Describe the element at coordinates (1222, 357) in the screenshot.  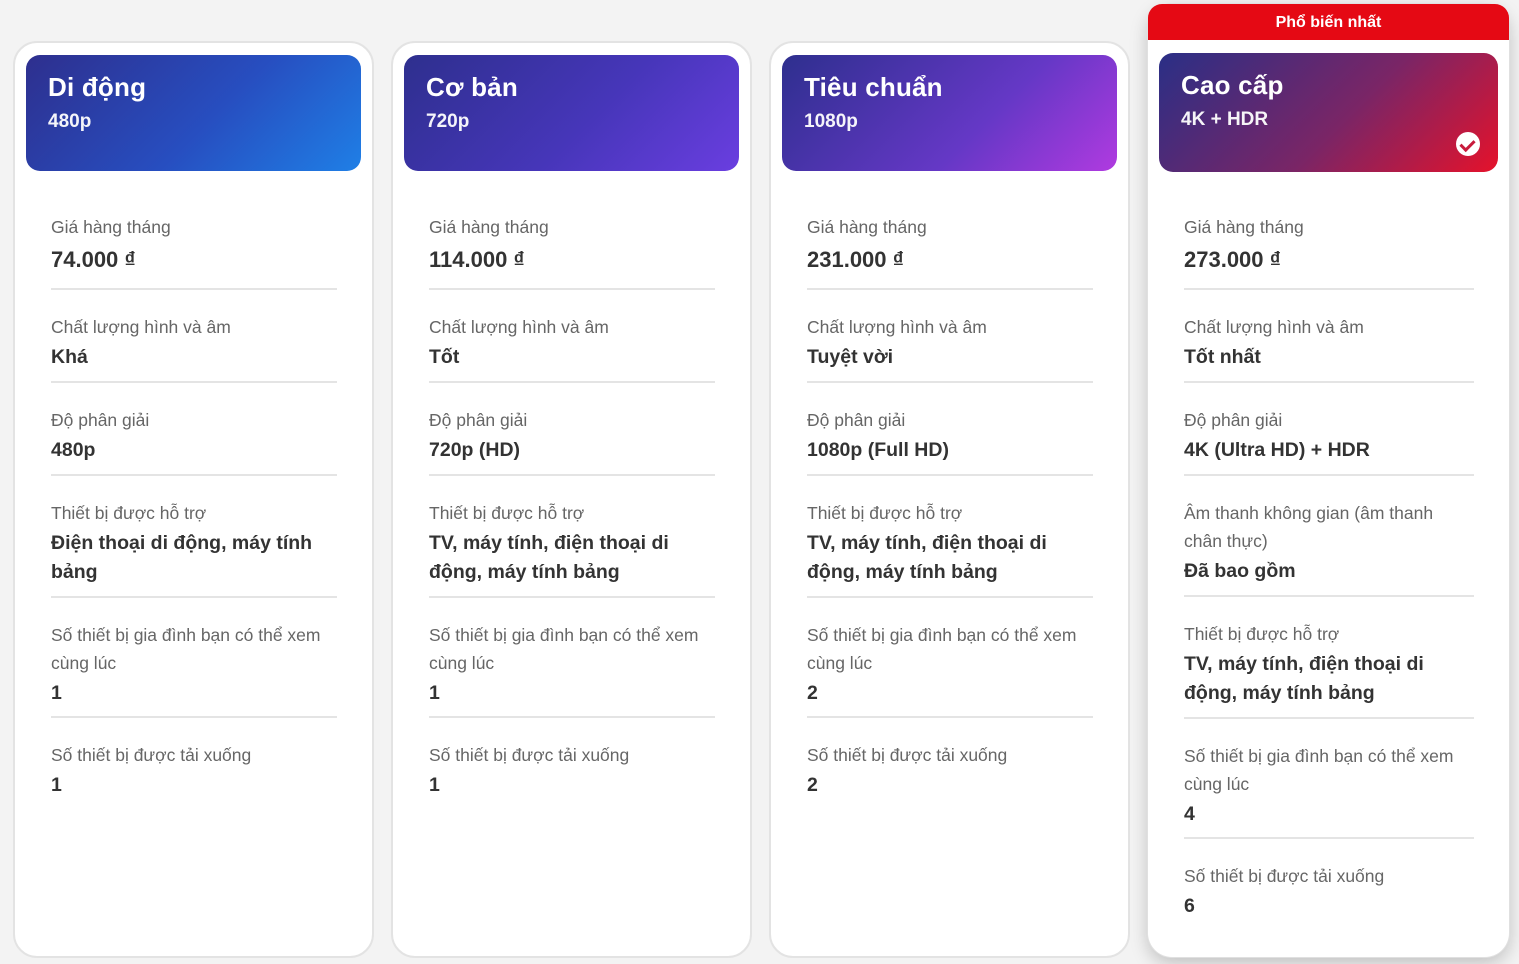
I see `quality-value: Tốt nhất` at that location.